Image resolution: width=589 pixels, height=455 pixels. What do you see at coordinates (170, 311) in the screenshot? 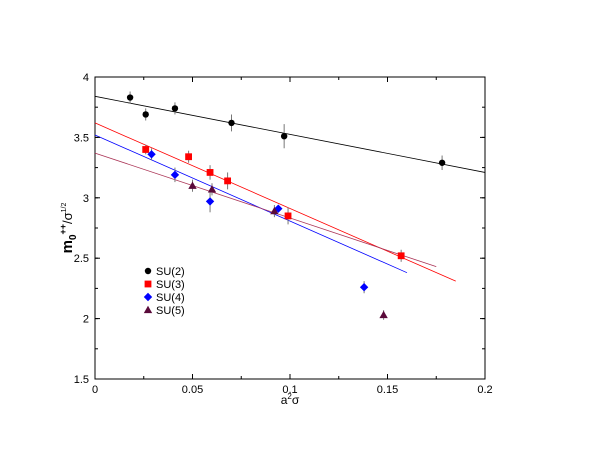
I see `legend-label: SU(5)` at bounding box center [170, 311].